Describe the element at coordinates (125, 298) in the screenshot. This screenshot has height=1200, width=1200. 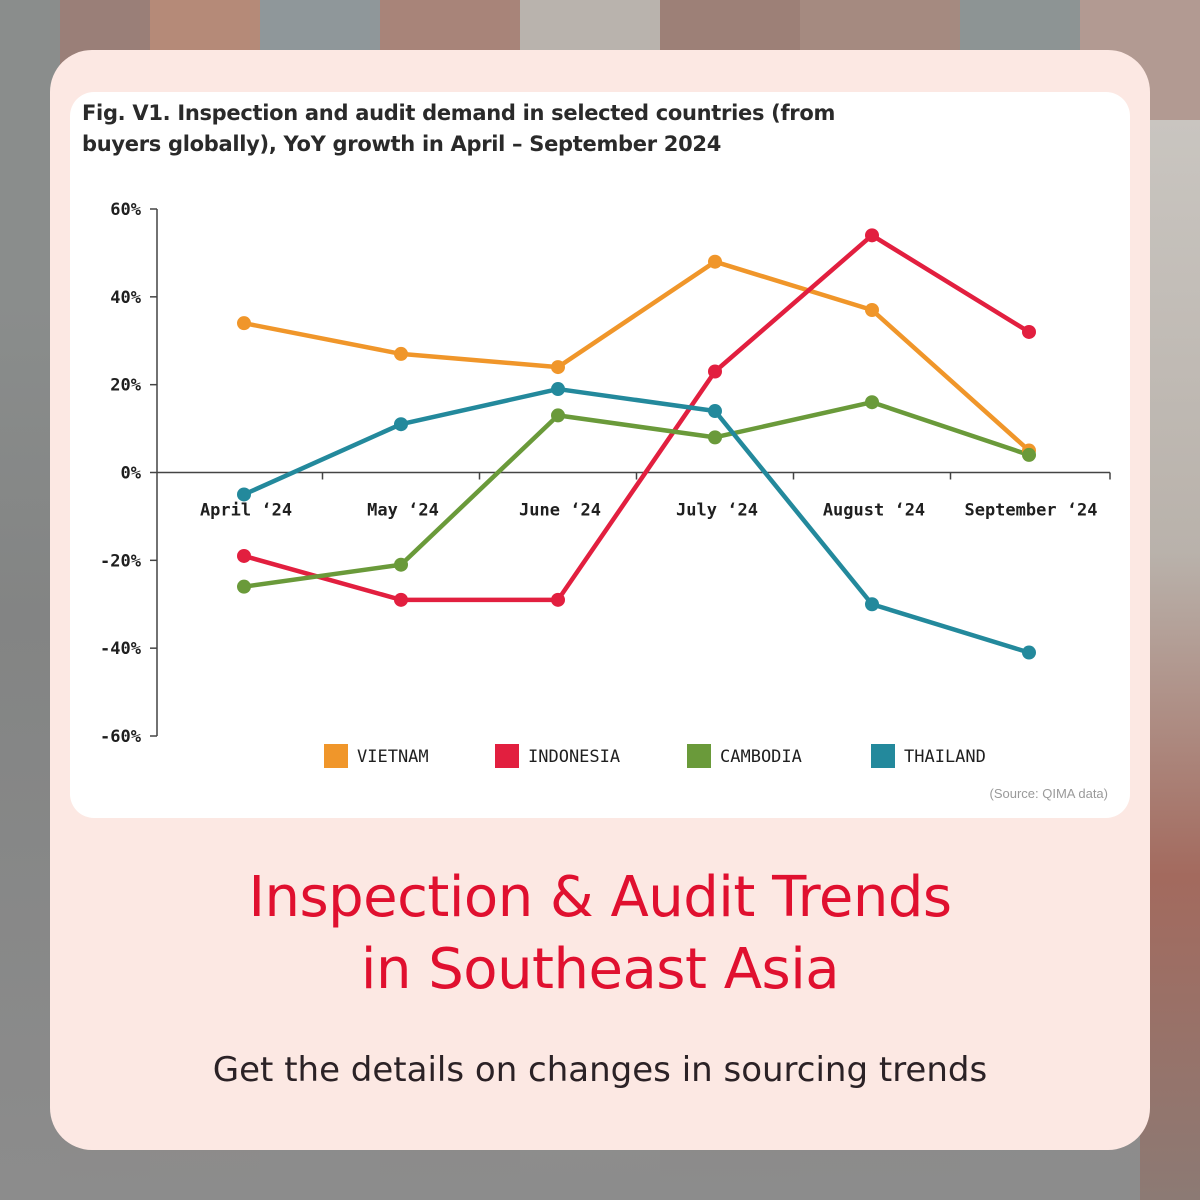
I see `y-tick-label: 40%` at that location.